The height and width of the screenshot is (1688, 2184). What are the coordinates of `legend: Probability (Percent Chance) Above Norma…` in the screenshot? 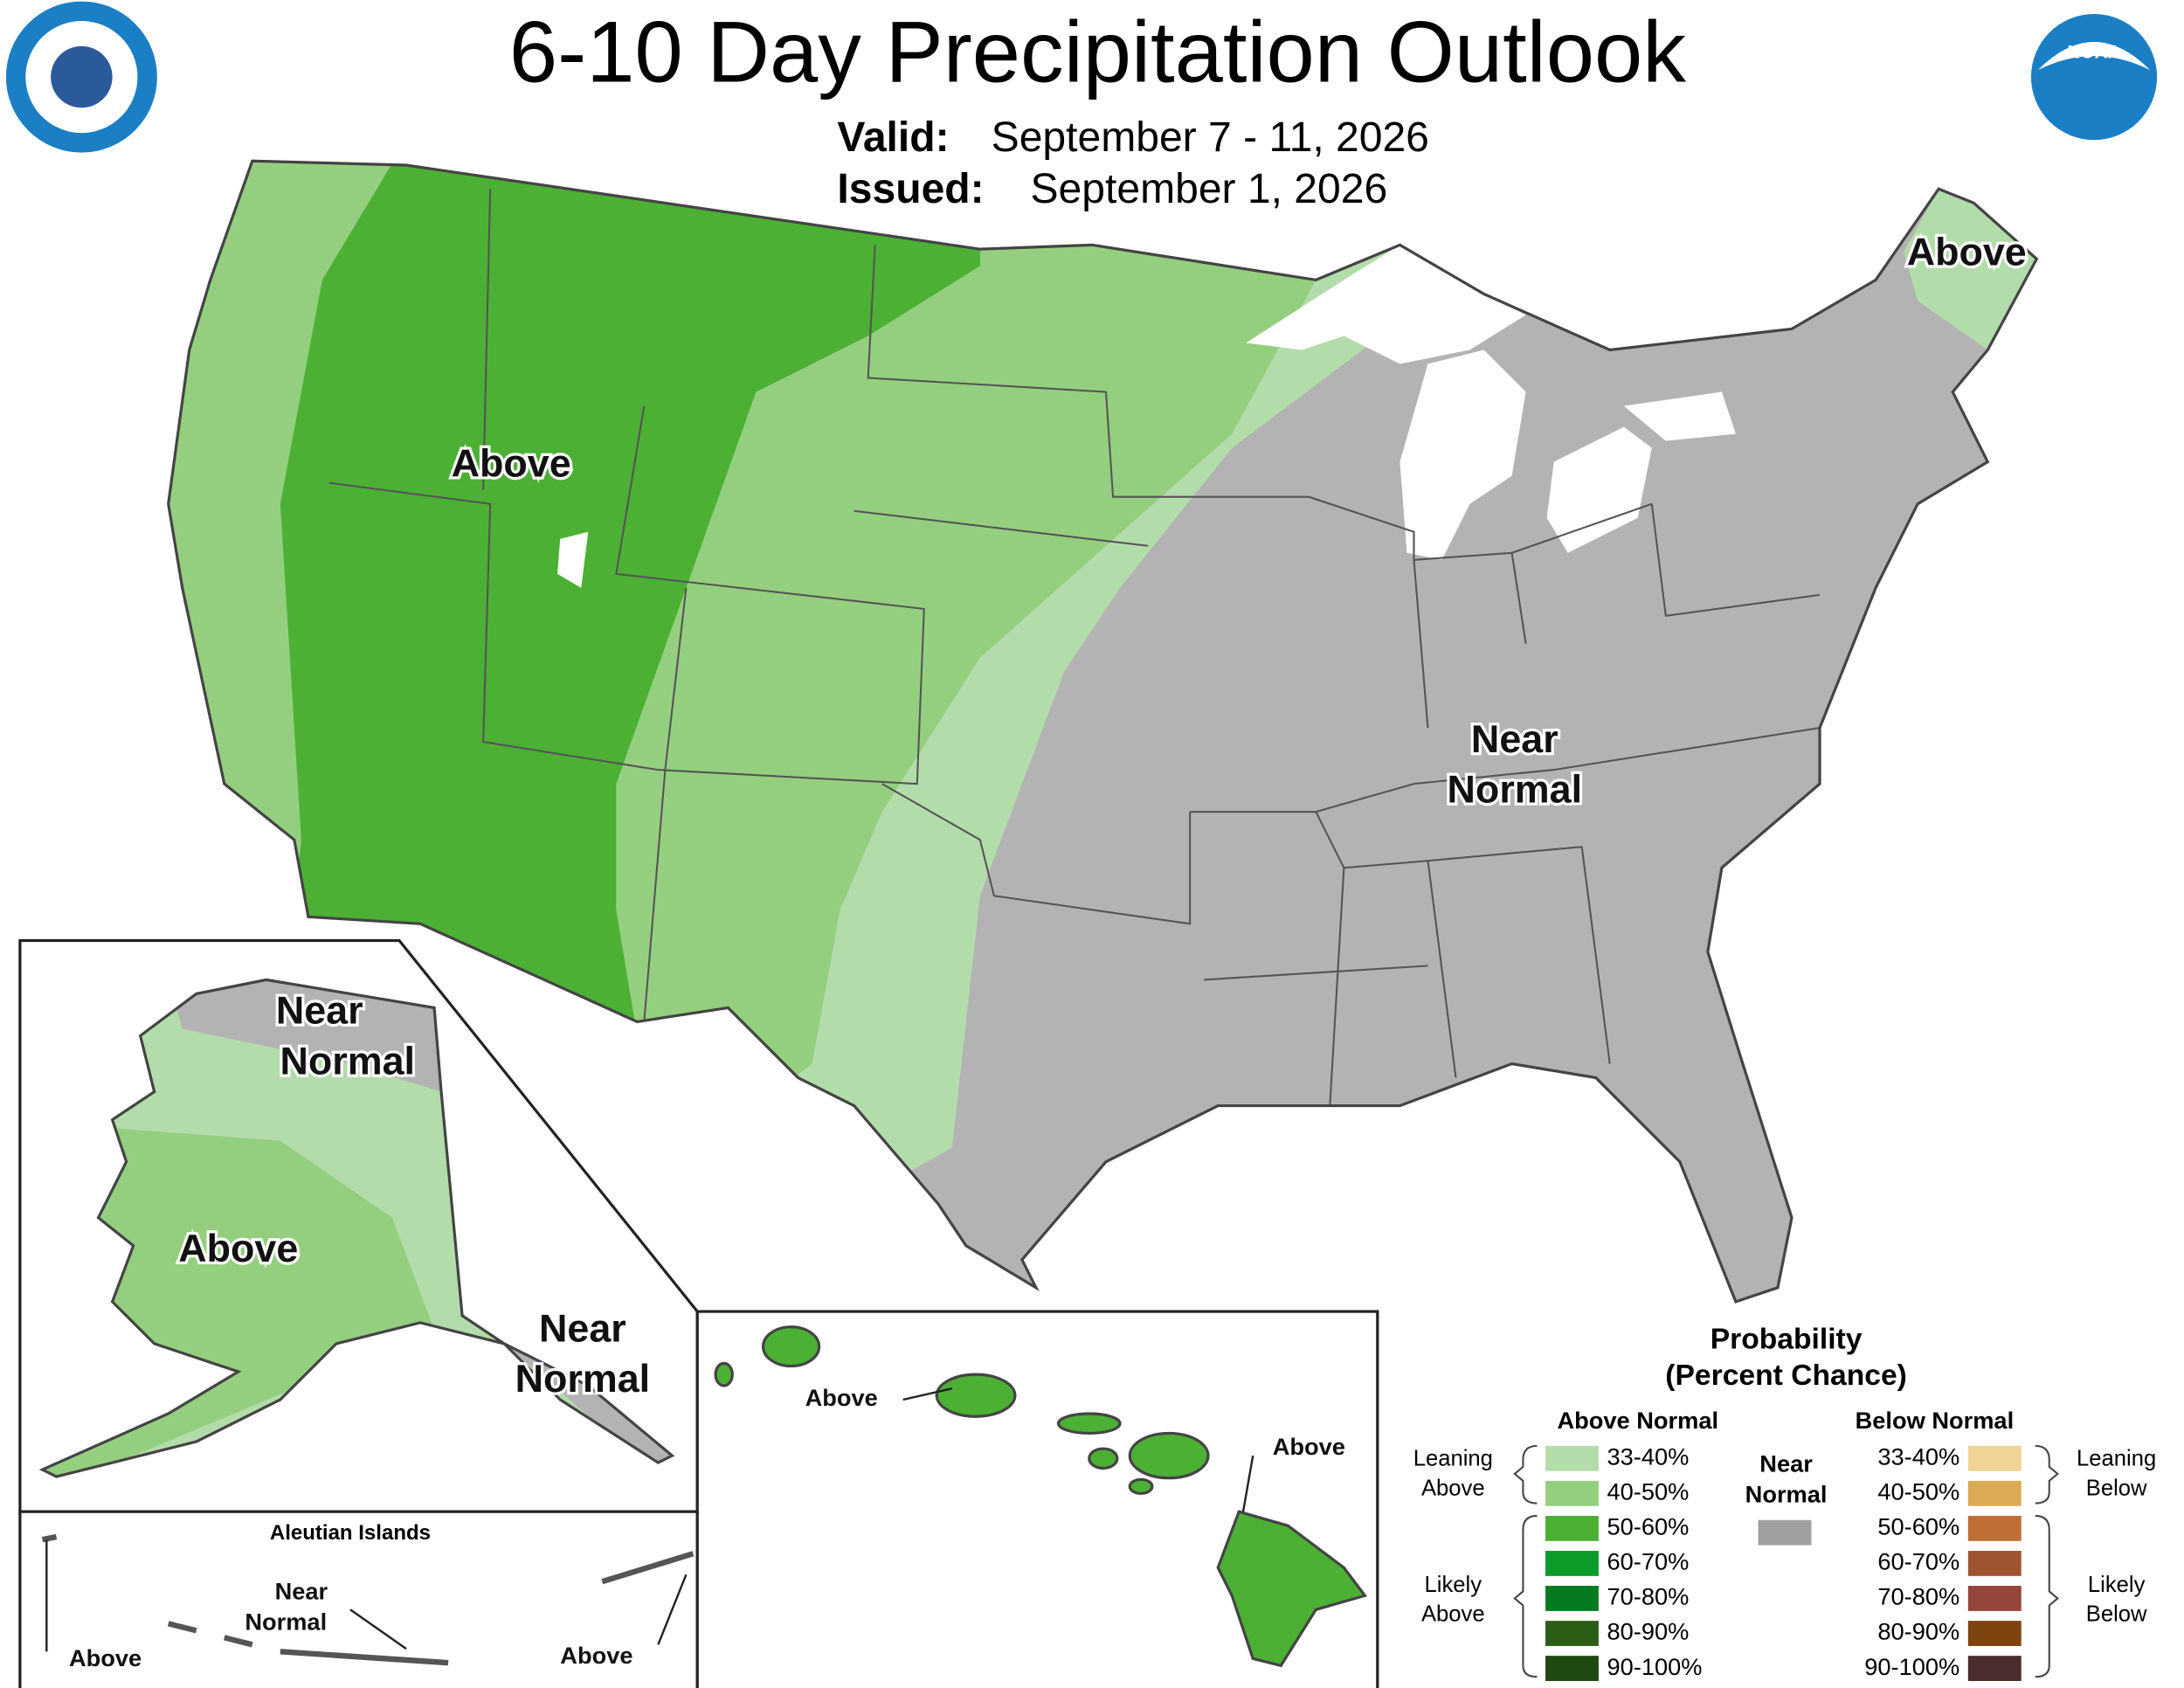 It's located at (1784, 1502).